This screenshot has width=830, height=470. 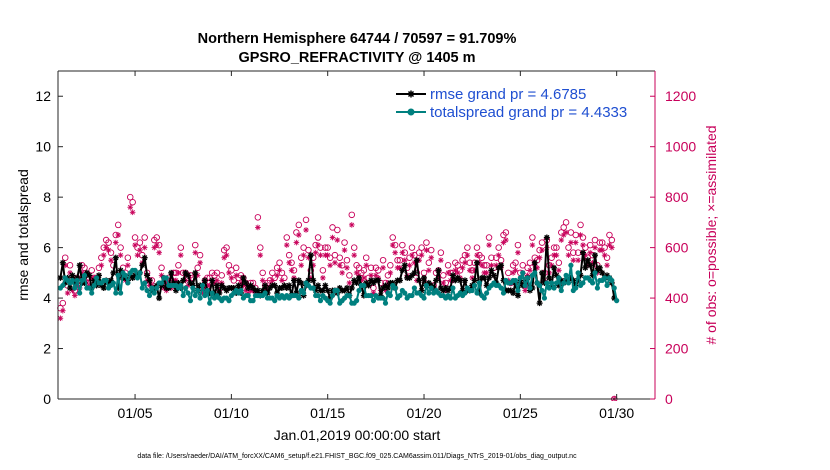 I want to click on y2-tick-label: 1200, so click(x=680, y=96).